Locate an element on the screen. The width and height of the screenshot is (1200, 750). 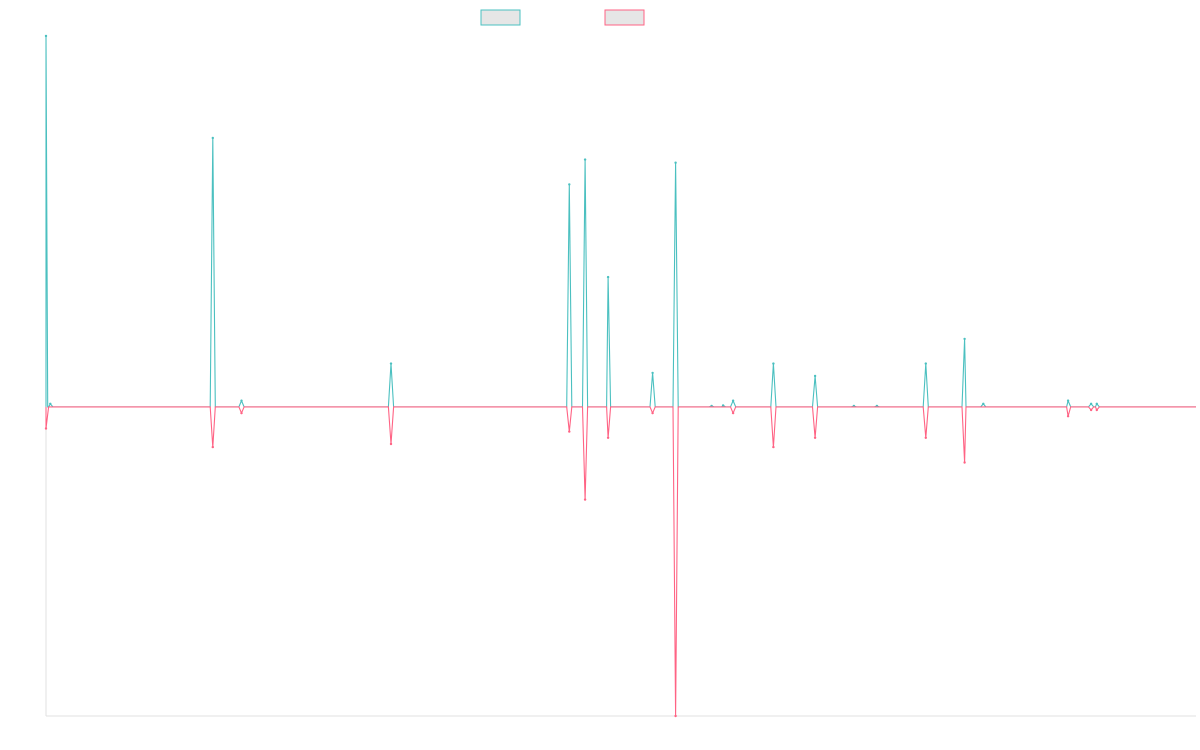
legend is located at coordinates (562, 17).